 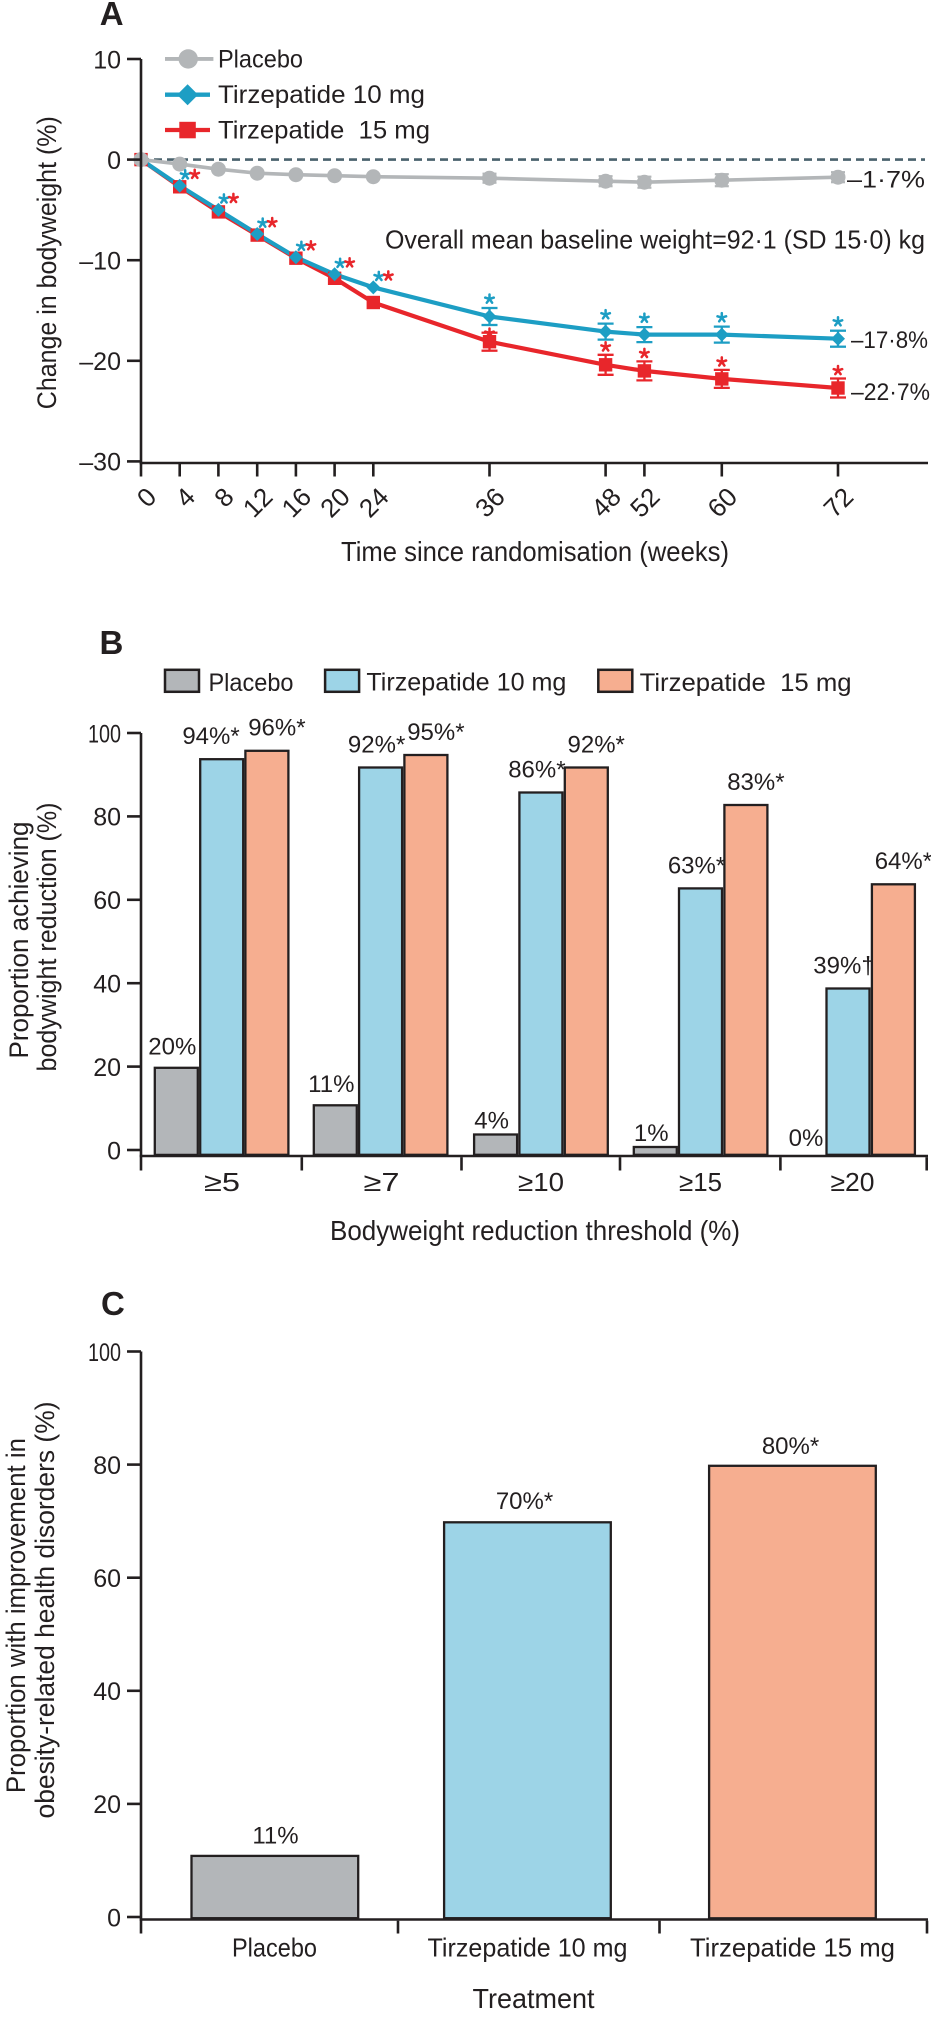 I want to click on svg-text: 83%*, so click(x=755, y=782).